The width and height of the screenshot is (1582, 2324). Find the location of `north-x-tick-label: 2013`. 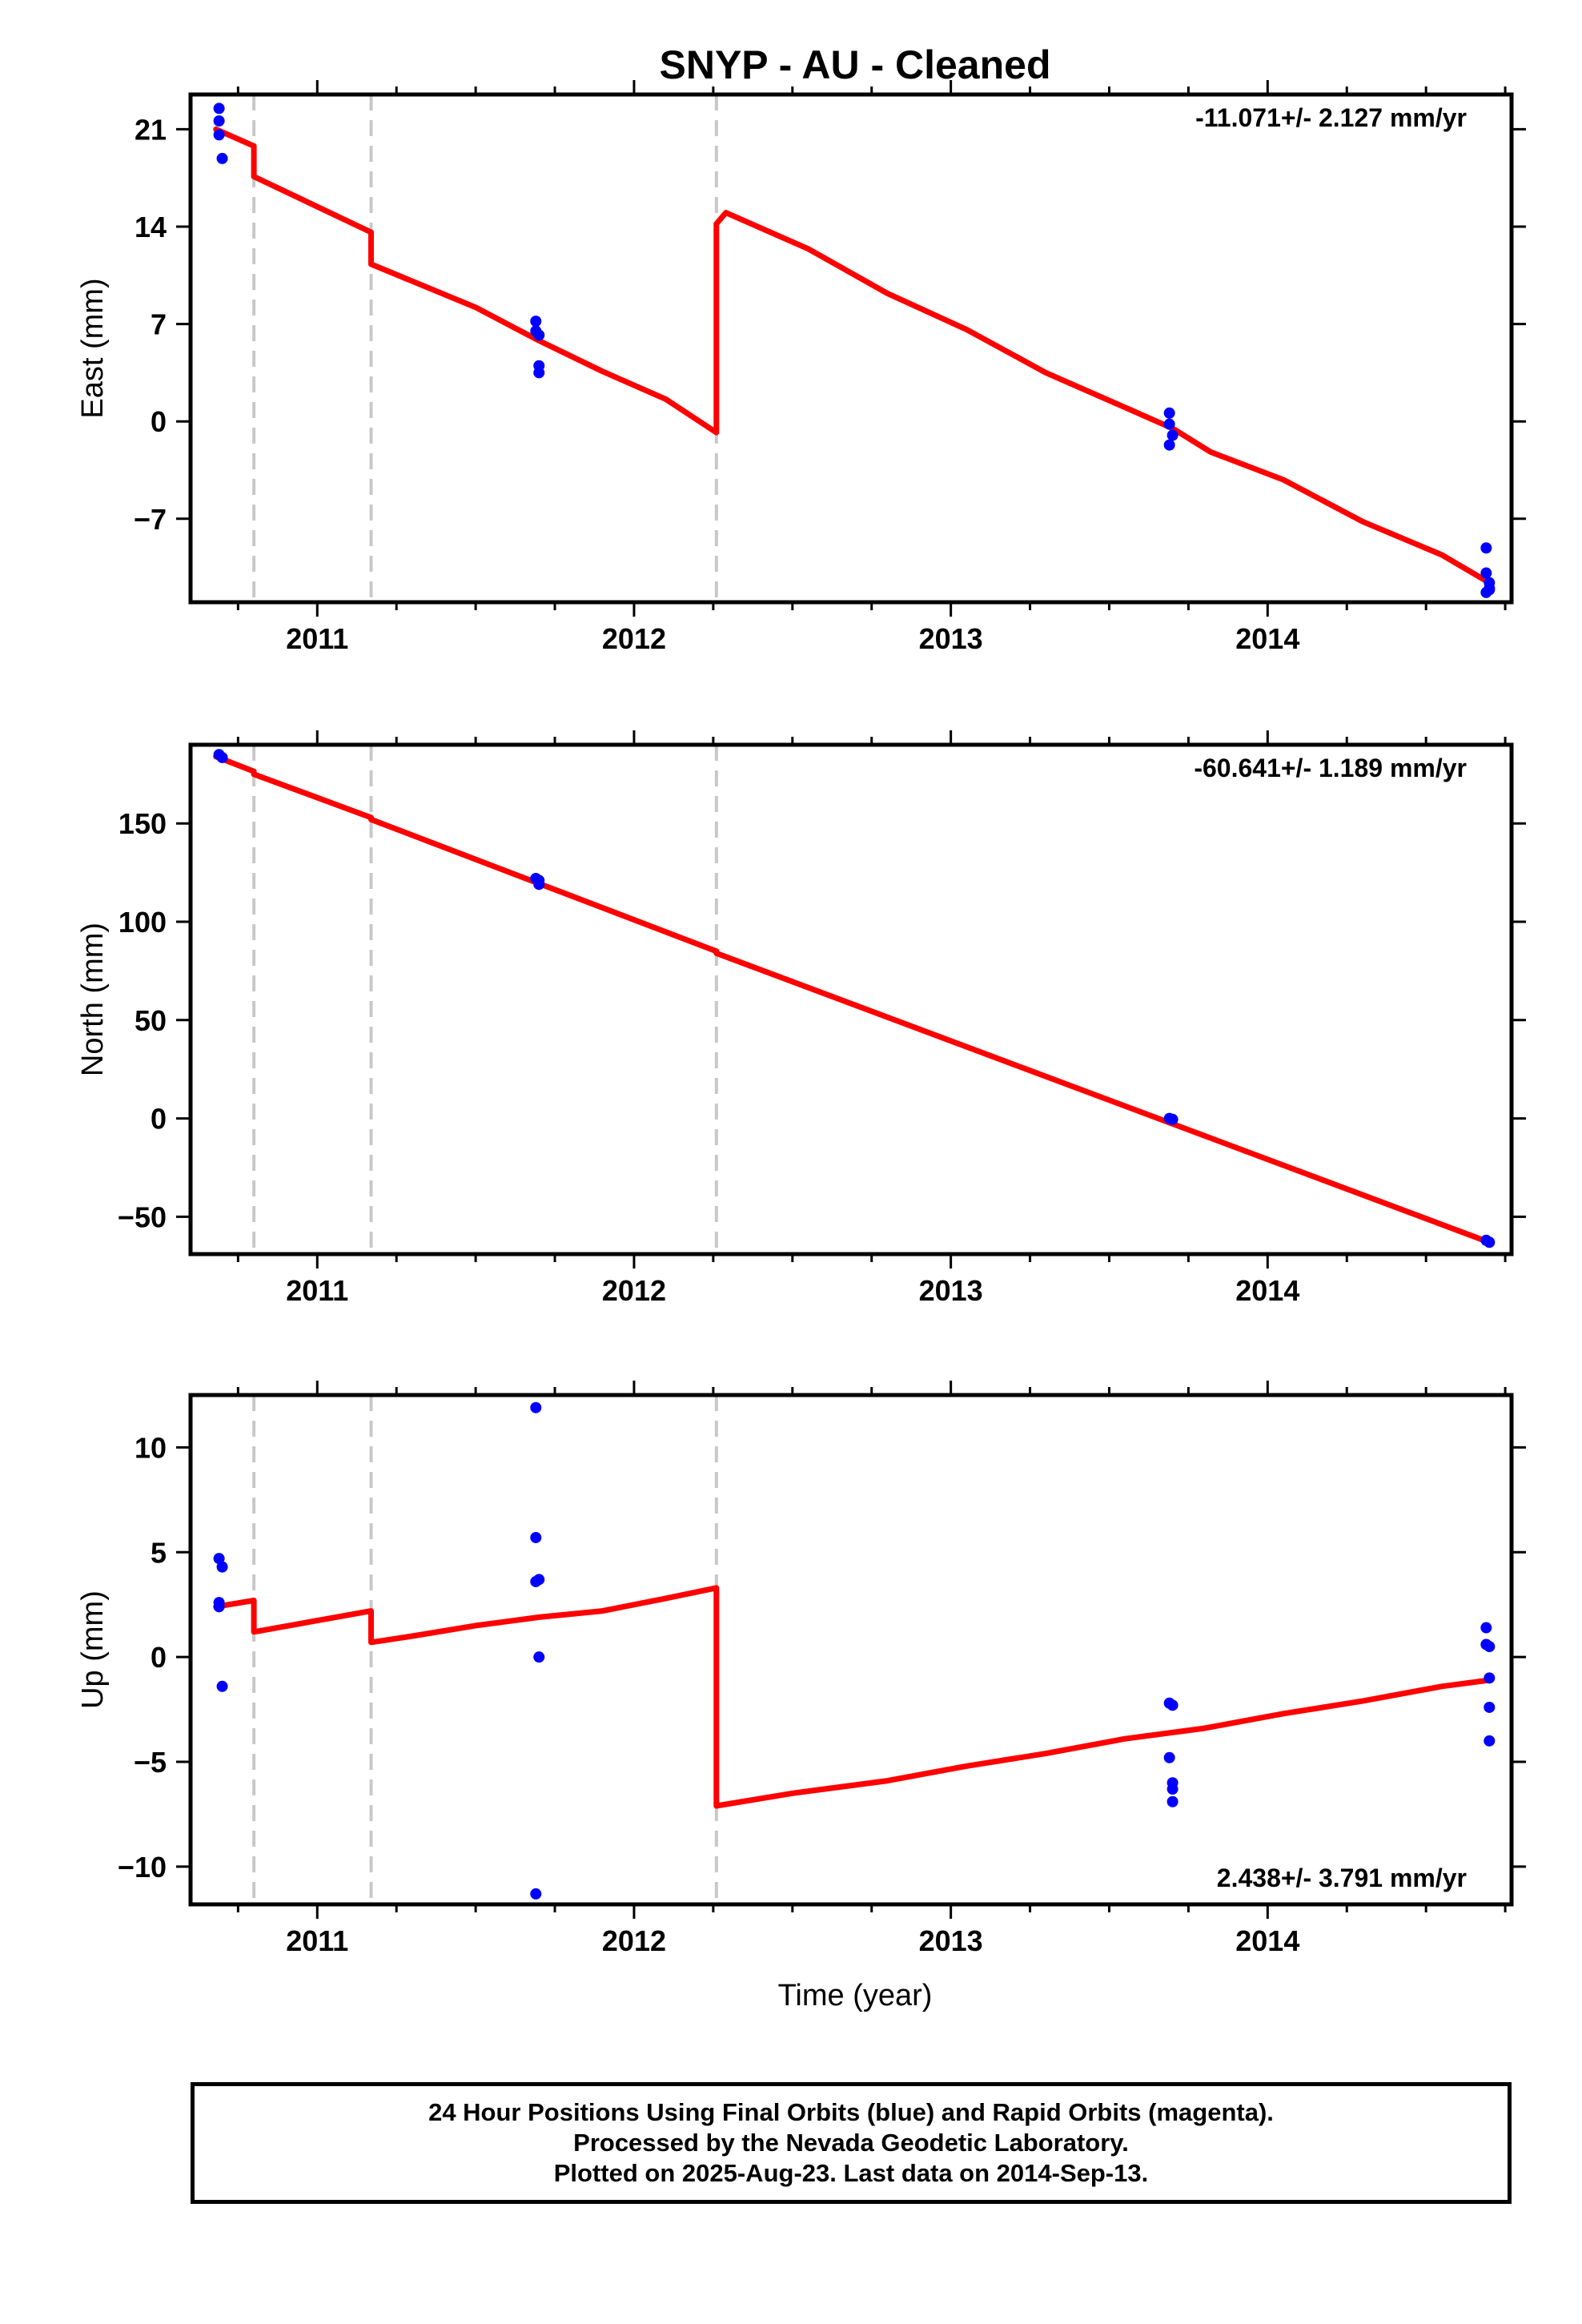

north-x-tick-label: 2013 is located at coordinates (951, 1290).